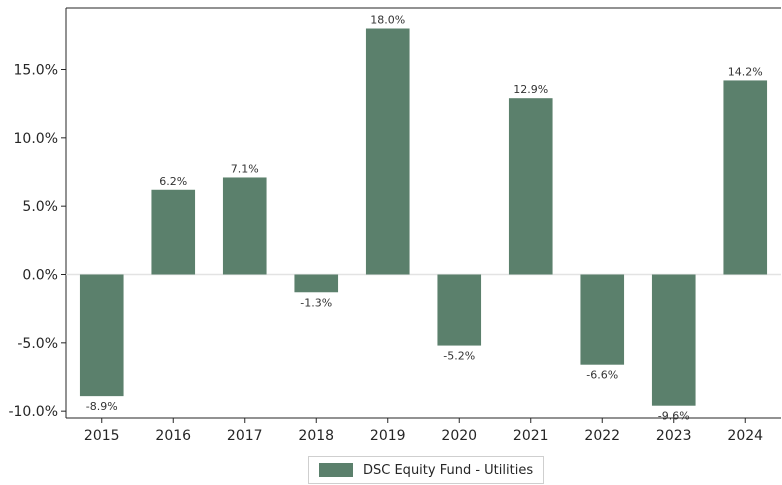 This screenshot has height=485, width=782. What do you see at coordinates (316, 302) in the screenshot?
I see `data-label: -1.3%` at bounding box center [316, 302].